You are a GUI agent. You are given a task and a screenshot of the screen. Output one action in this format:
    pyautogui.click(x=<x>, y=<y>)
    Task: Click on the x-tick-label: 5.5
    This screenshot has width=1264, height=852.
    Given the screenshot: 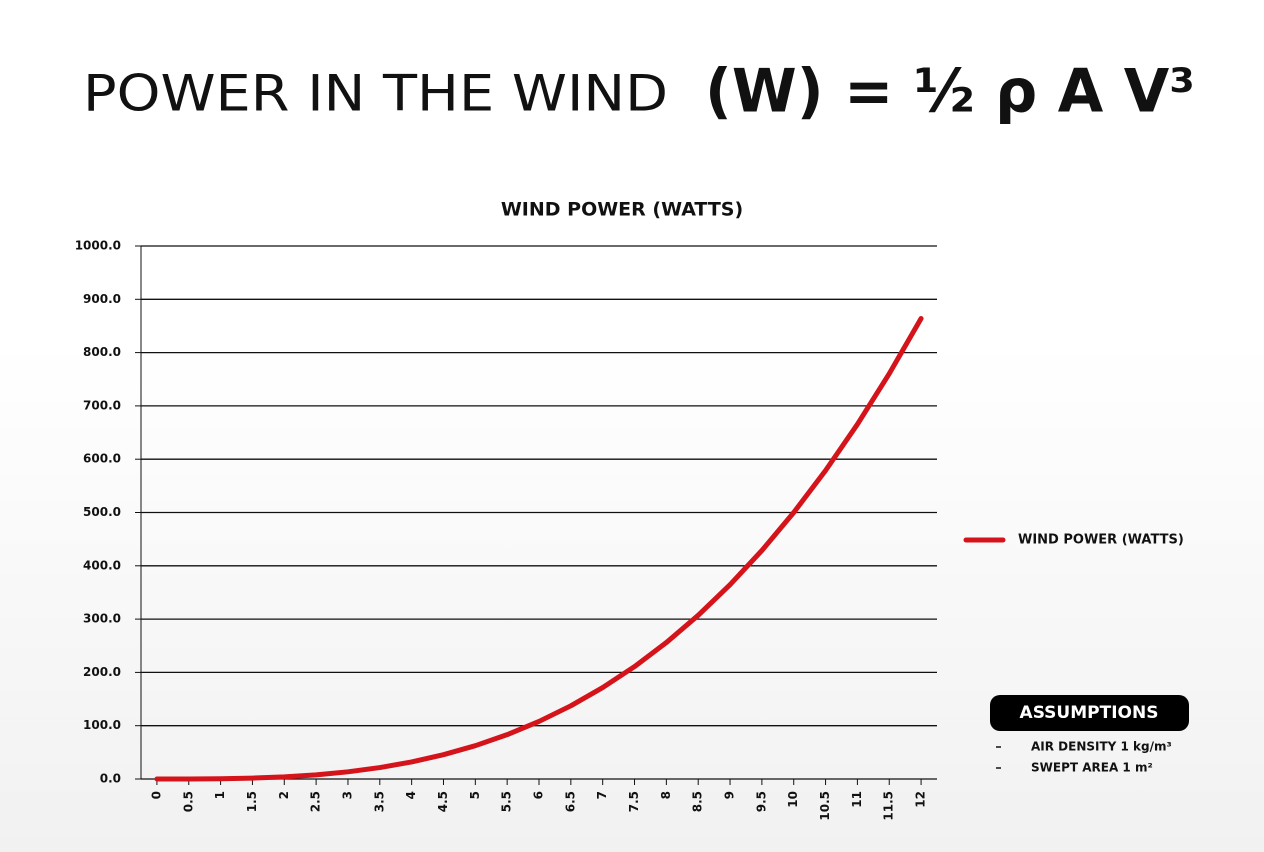 What is the action you would take?
    pyautogui.click(x=507, y=801)
    